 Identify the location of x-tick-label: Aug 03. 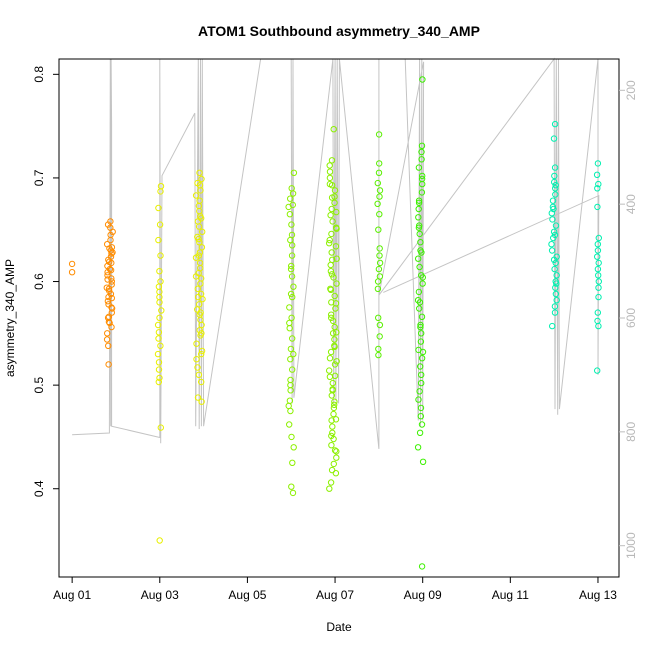
(160, 595).